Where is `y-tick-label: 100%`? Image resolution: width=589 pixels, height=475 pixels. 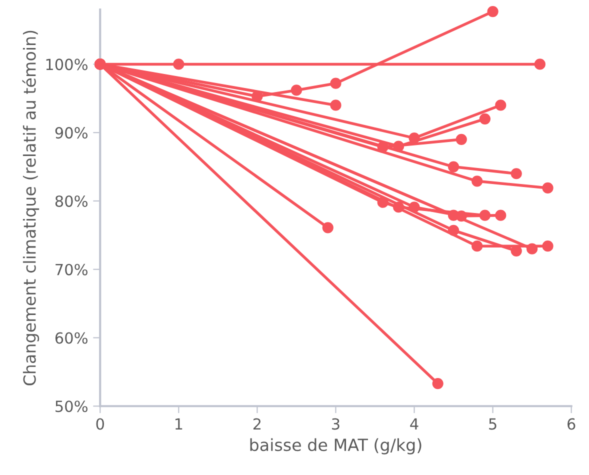
y-tick-label: 100% is located at coordinates (67, 64).